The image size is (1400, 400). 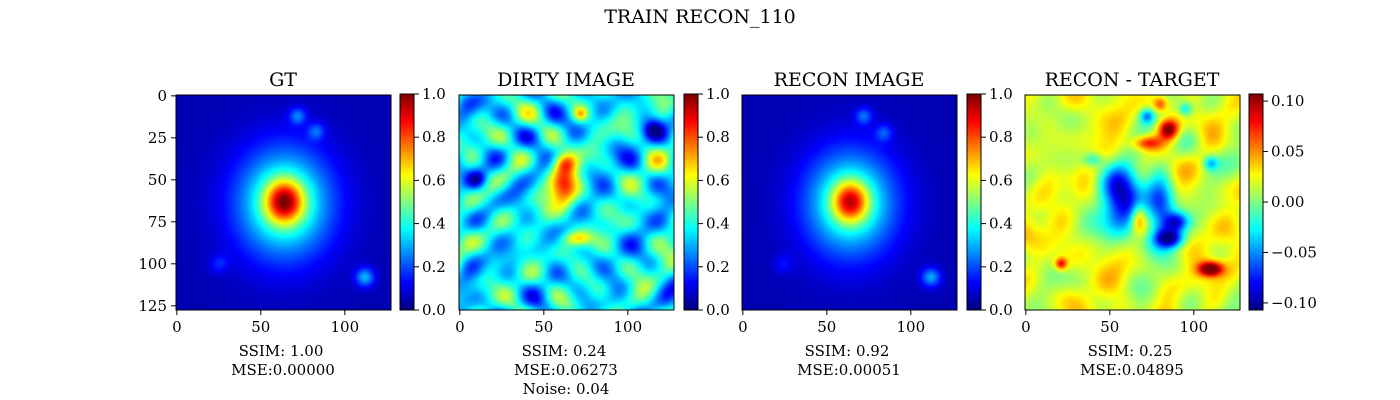 What do you see at coordinates (152, 306) in the screenshot?
I see `y-tick-label: 125` at bounding box center [152, 306].